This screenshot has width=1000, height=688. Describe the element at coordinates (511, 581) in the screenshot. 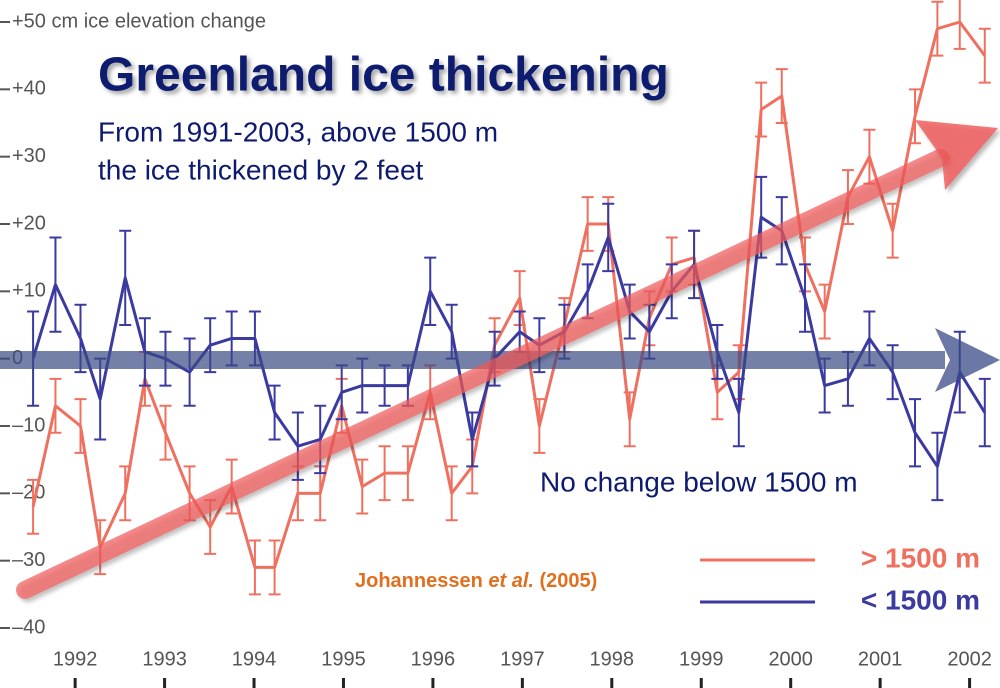

I see `citation-etal: et al.` at that location.